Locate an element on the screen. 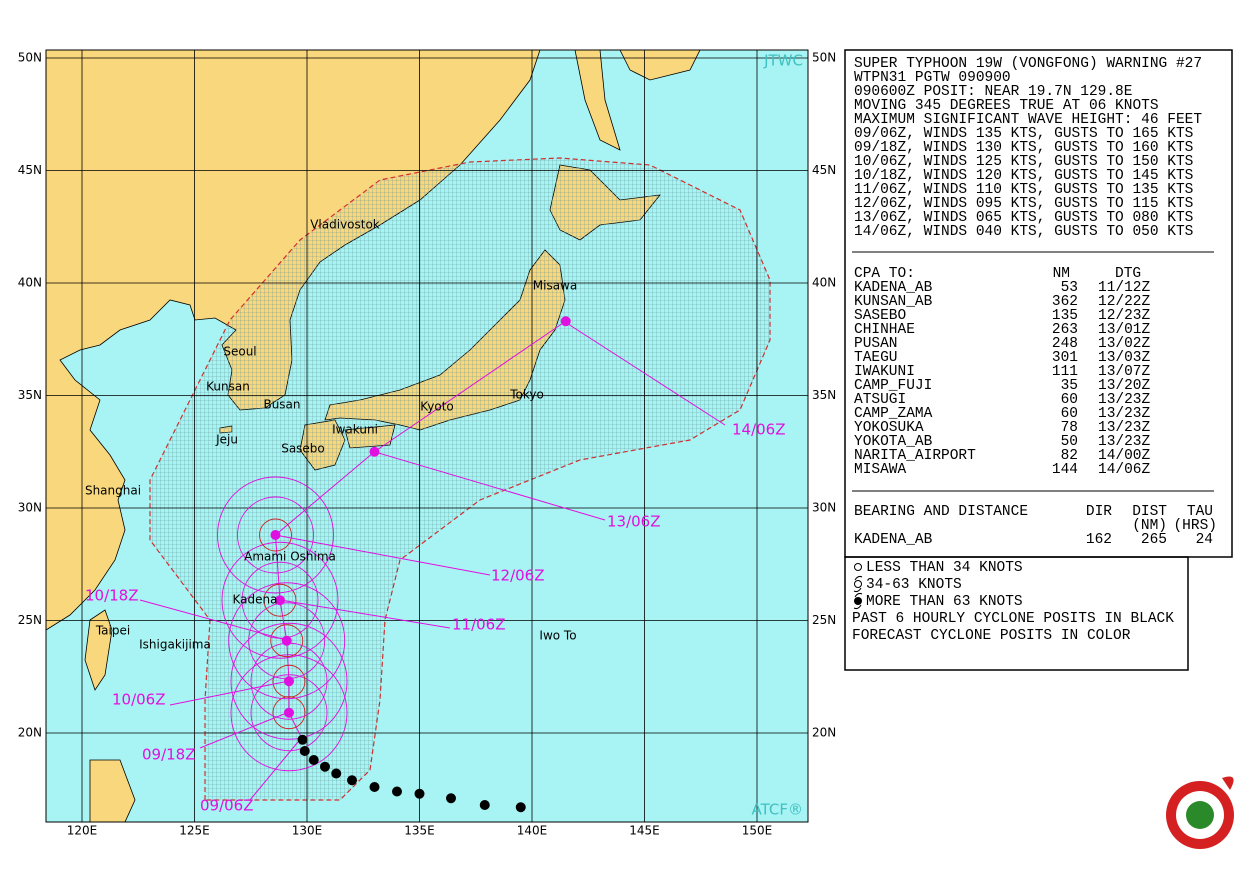  forecast-label: 13/06Z is located at coordinates (634, 522).